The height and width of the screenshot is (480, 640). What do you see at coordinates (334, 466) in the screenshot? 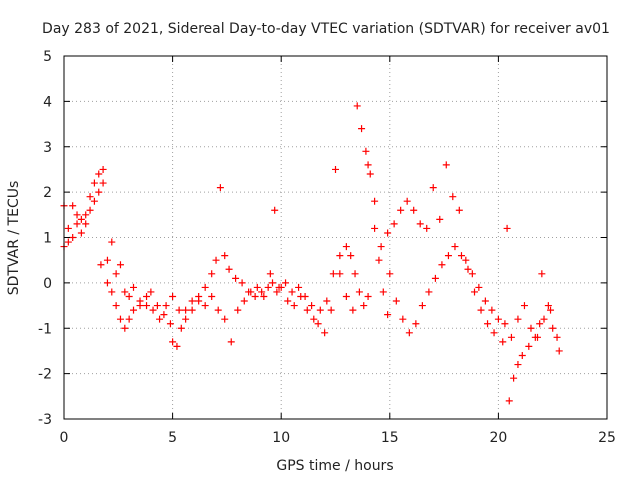
I see `x-axis-label: GPS time / hours` at bounding box center [334, 466].